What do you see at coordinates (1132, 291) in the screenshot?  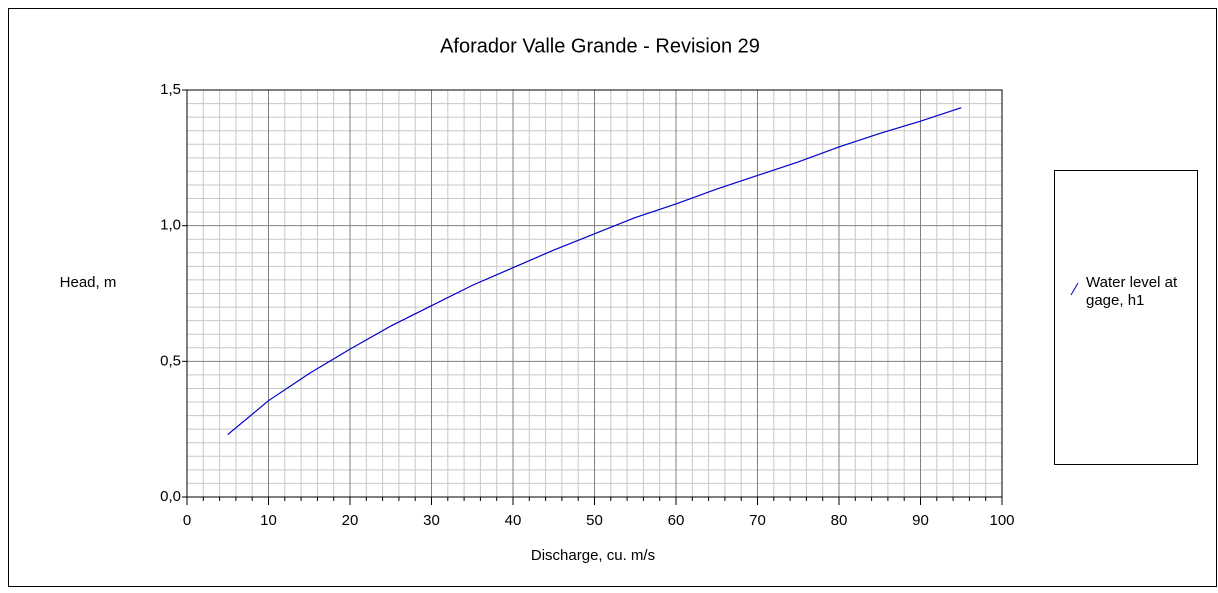 I see `legend-label: Water level at gage, h1` at bounding box center [1132, 291].